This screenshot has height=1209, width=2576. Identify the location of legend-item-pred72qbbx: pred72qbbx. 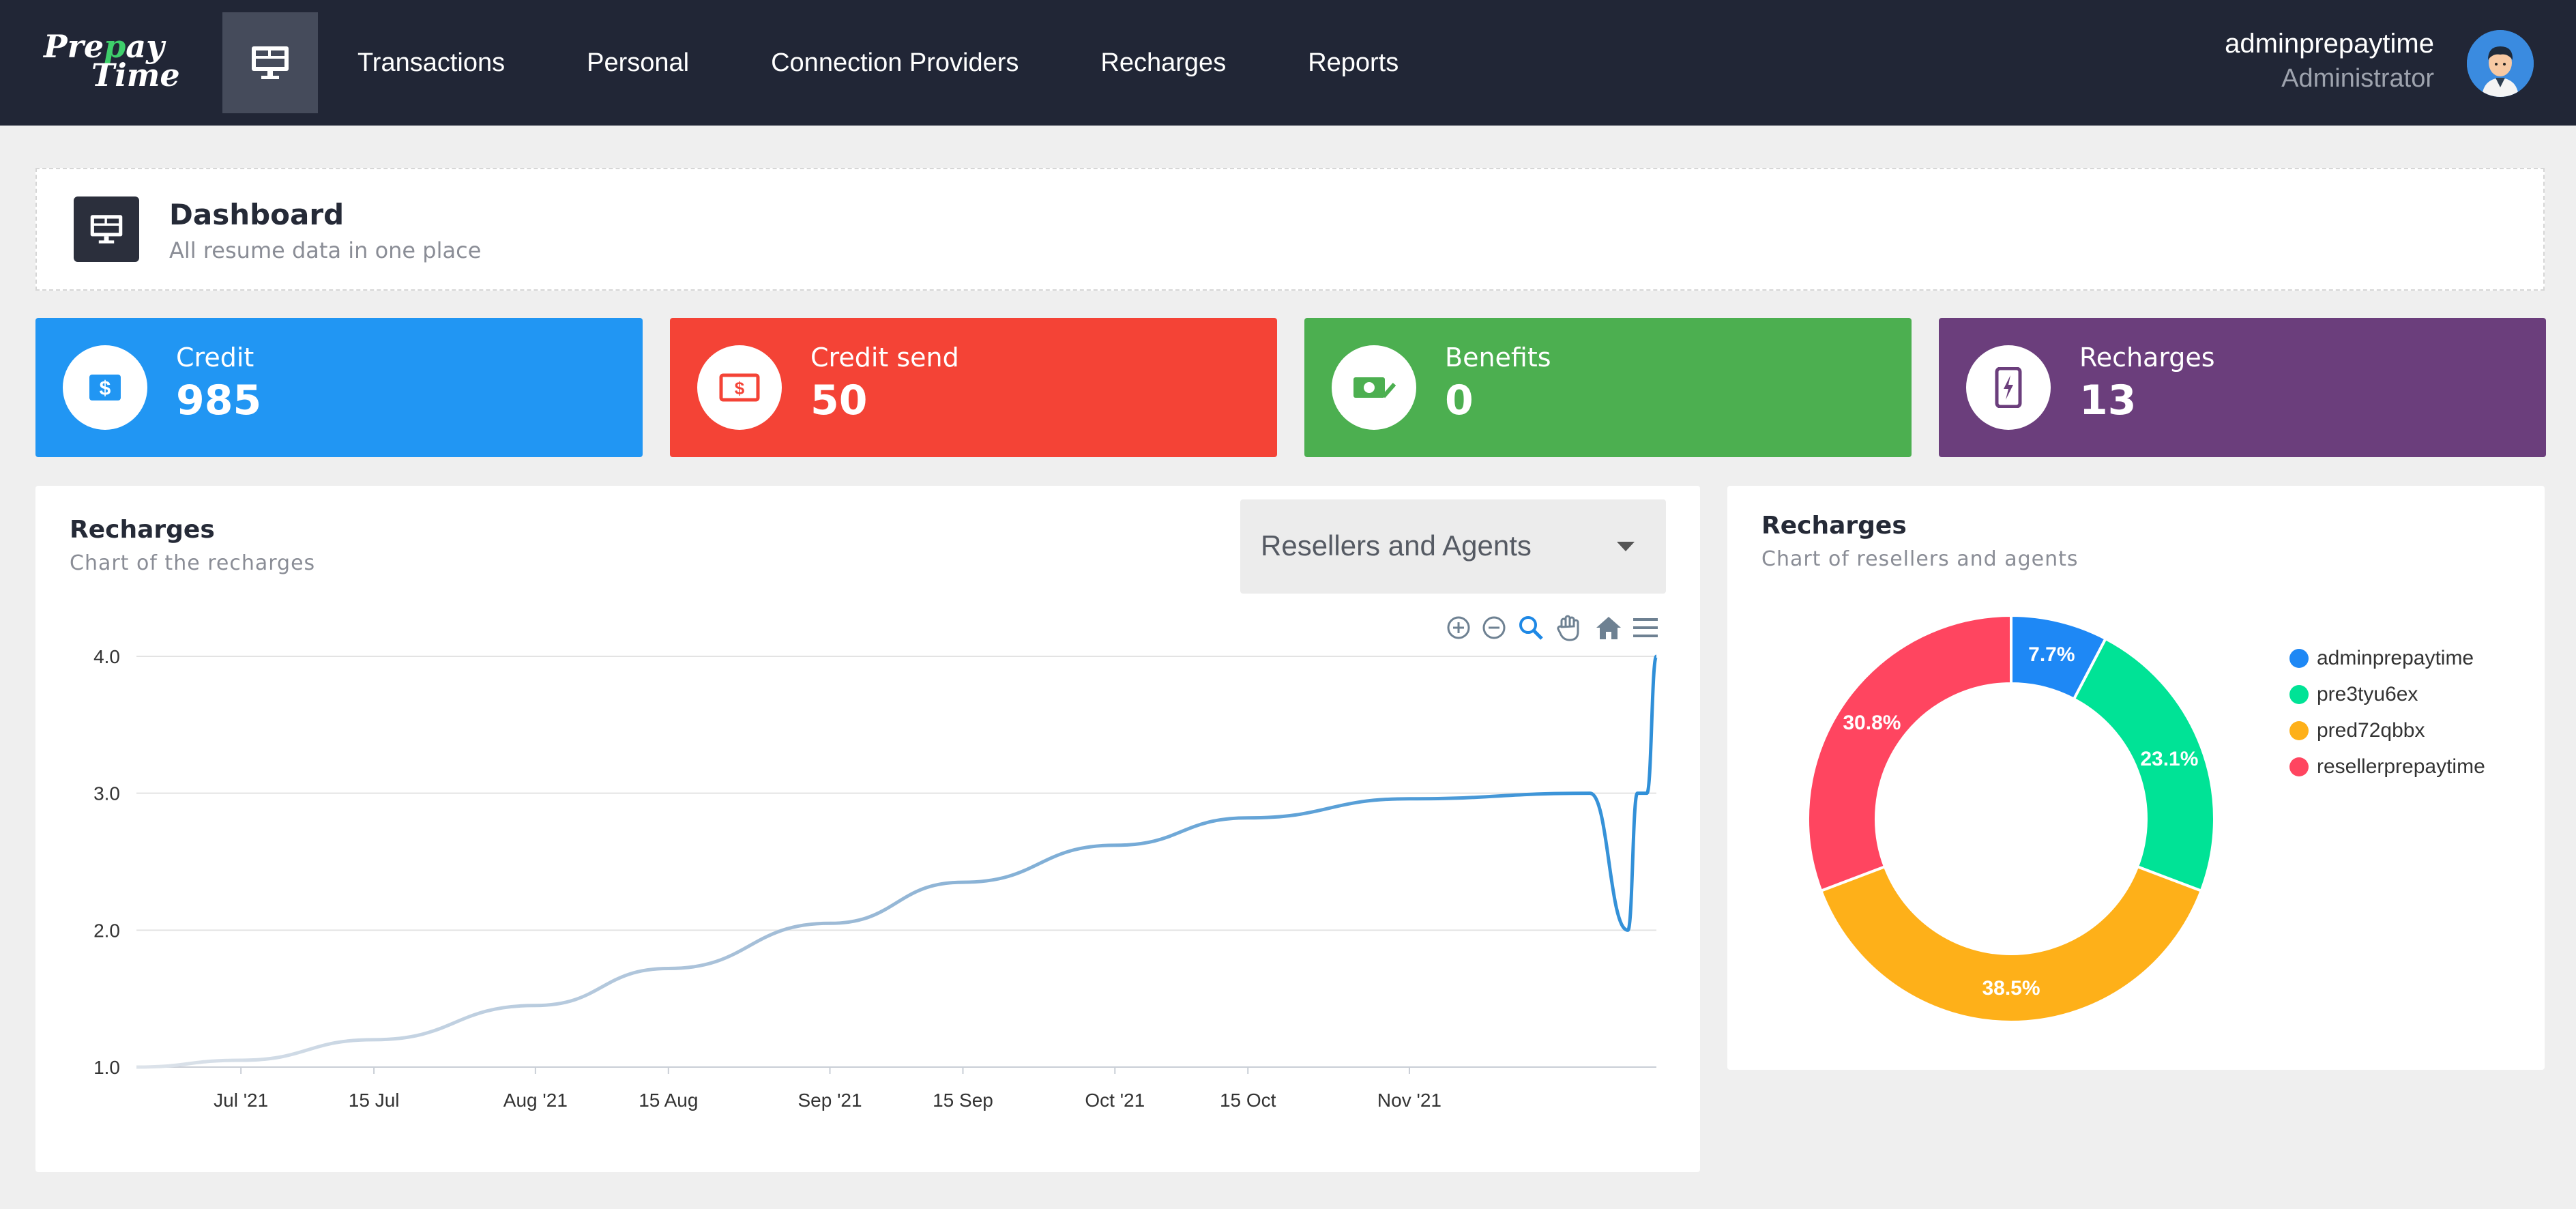
(2357, 730).